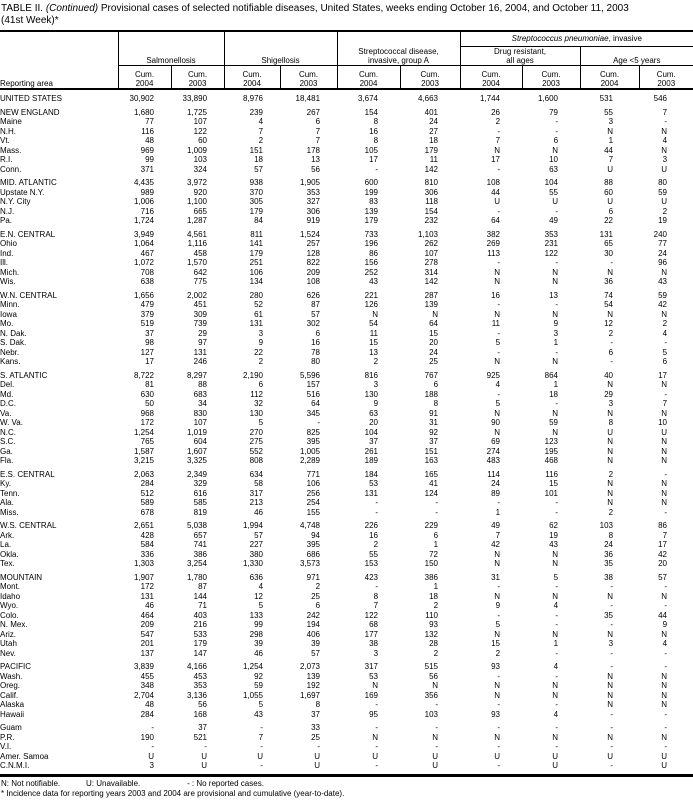 The width and height of the screenshot is (693, 804). What do you see at coordinates (195, 98) in the screenshot?
I see `value-cell: 33,890` at bounding box center [195, 98].